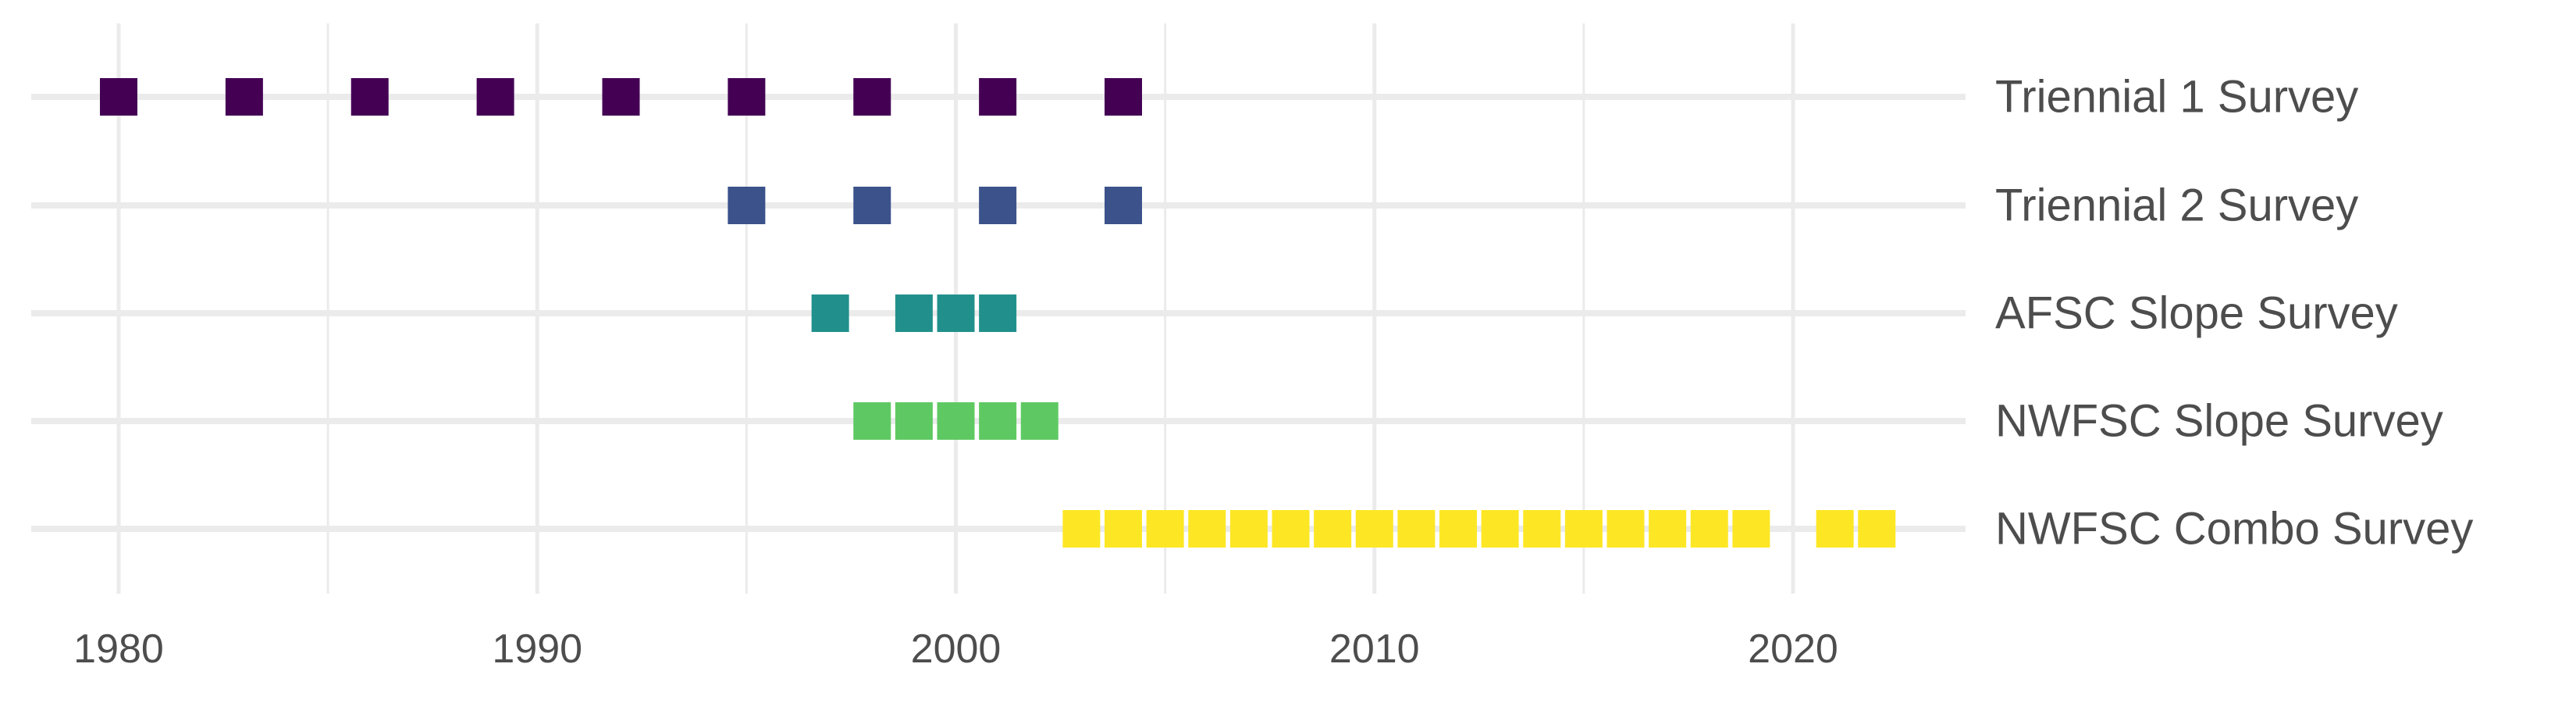  I want to click on x-tick-label: 2020, so click(1793, 649).